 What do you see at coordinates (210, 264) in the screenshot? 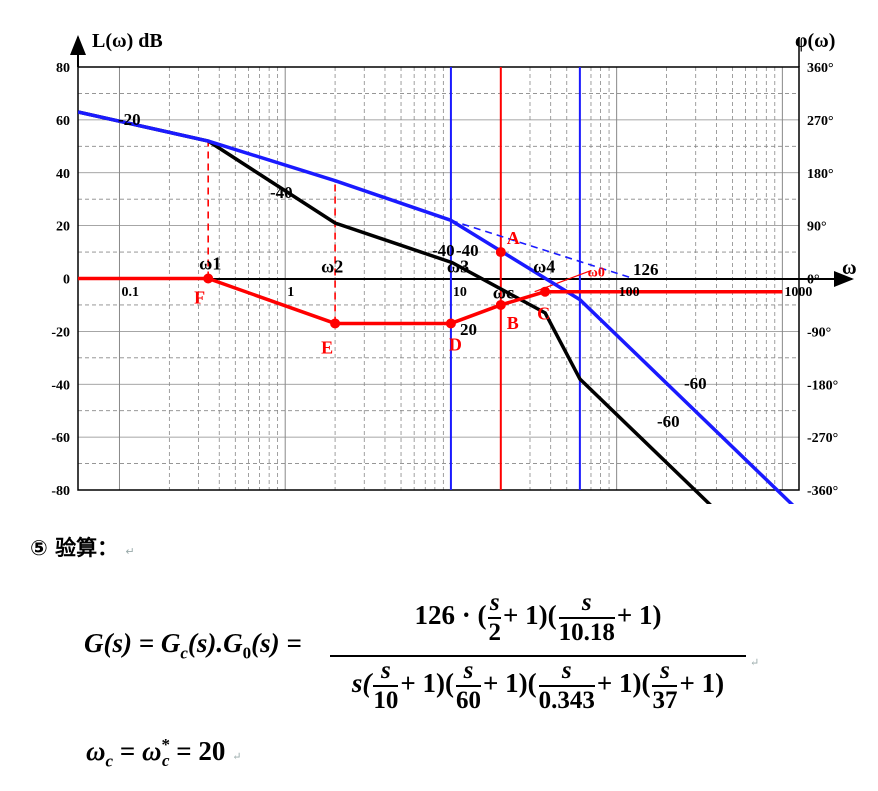
I see `omega1-label: ω1` at bounding box center [210, 264].